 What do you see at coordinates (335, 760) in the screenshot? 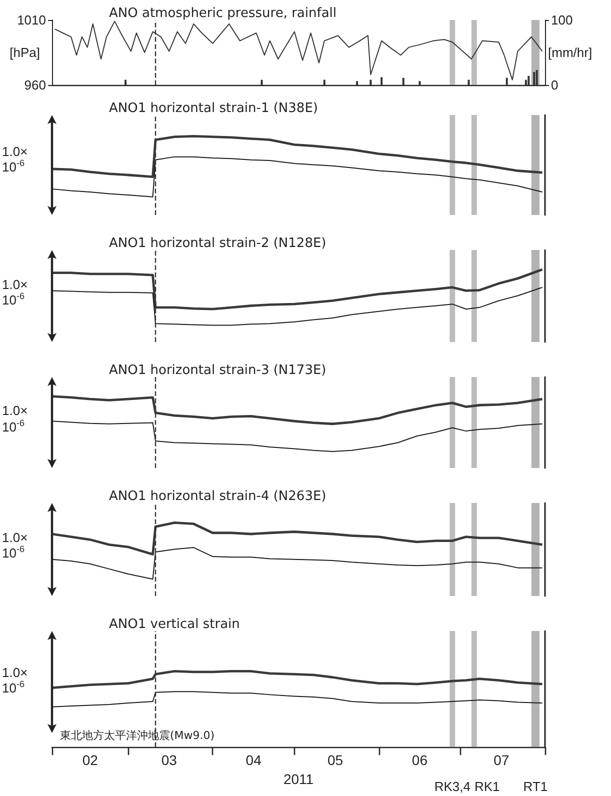
I see `x-tick-label: 05` at bounding box center [335, 760].